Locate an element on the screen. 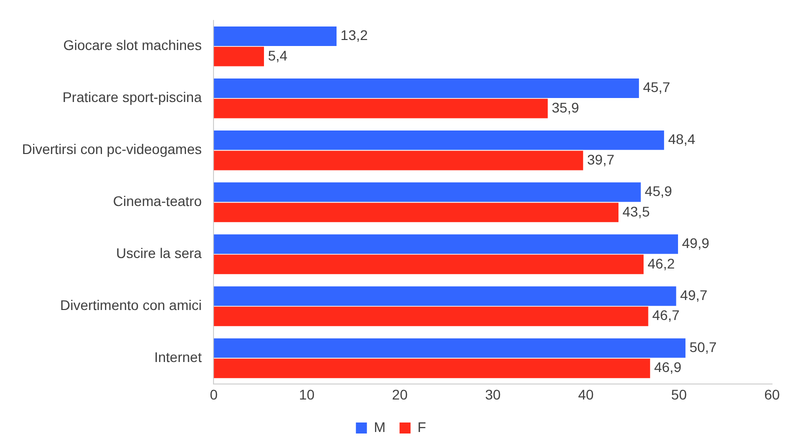 The image size is (792, 445). legend-label: F is located at coordinates (422, 426).